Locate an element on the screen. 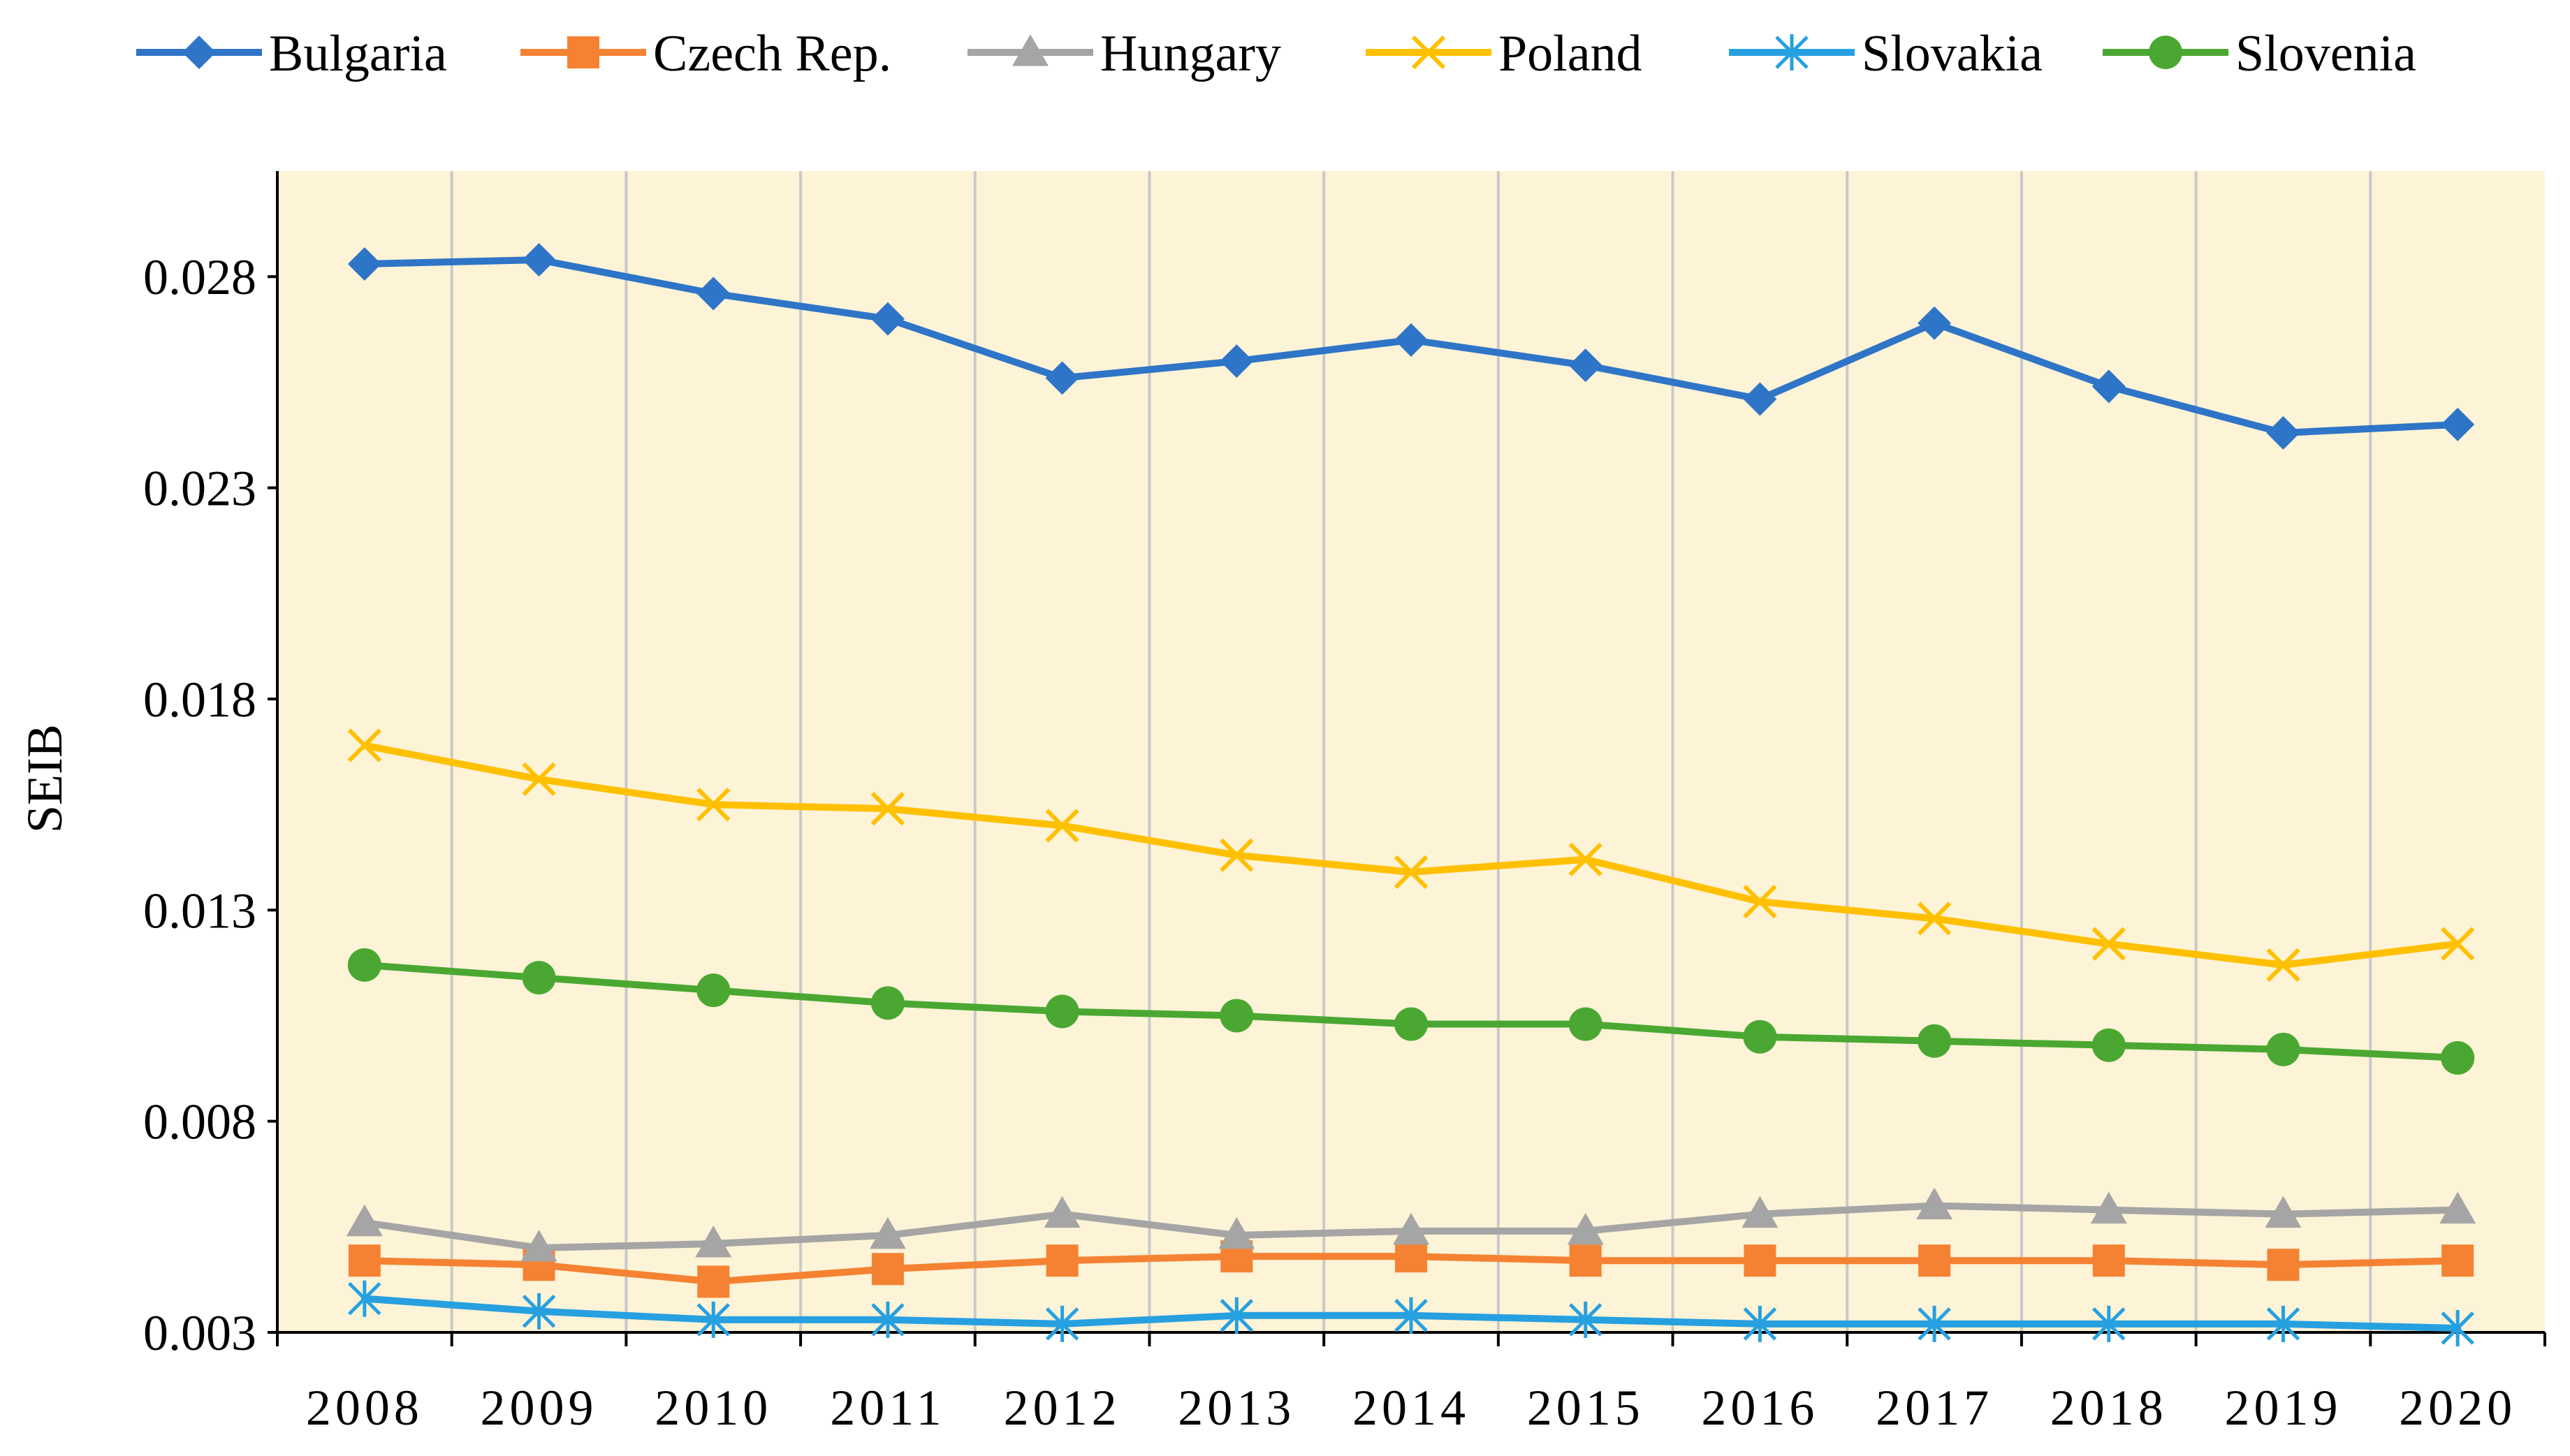 The width and height of the screenshot is (2570, 1456). x-tick-label: 2009 is located at coordinates (539, 1408).